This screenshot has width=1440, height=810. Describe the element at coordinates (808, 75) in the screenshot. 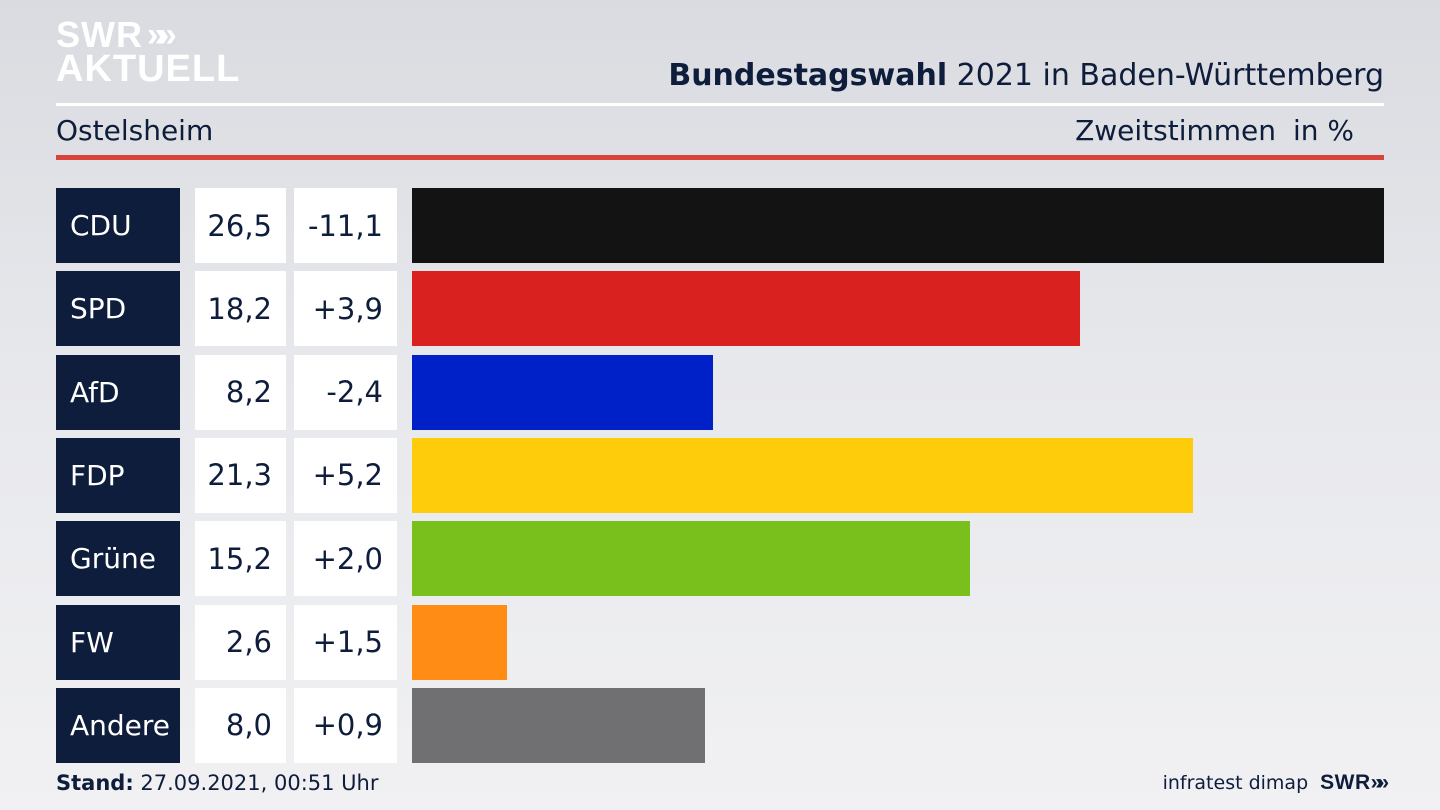

I see `title-bold: Bundestagswahl` at that location.